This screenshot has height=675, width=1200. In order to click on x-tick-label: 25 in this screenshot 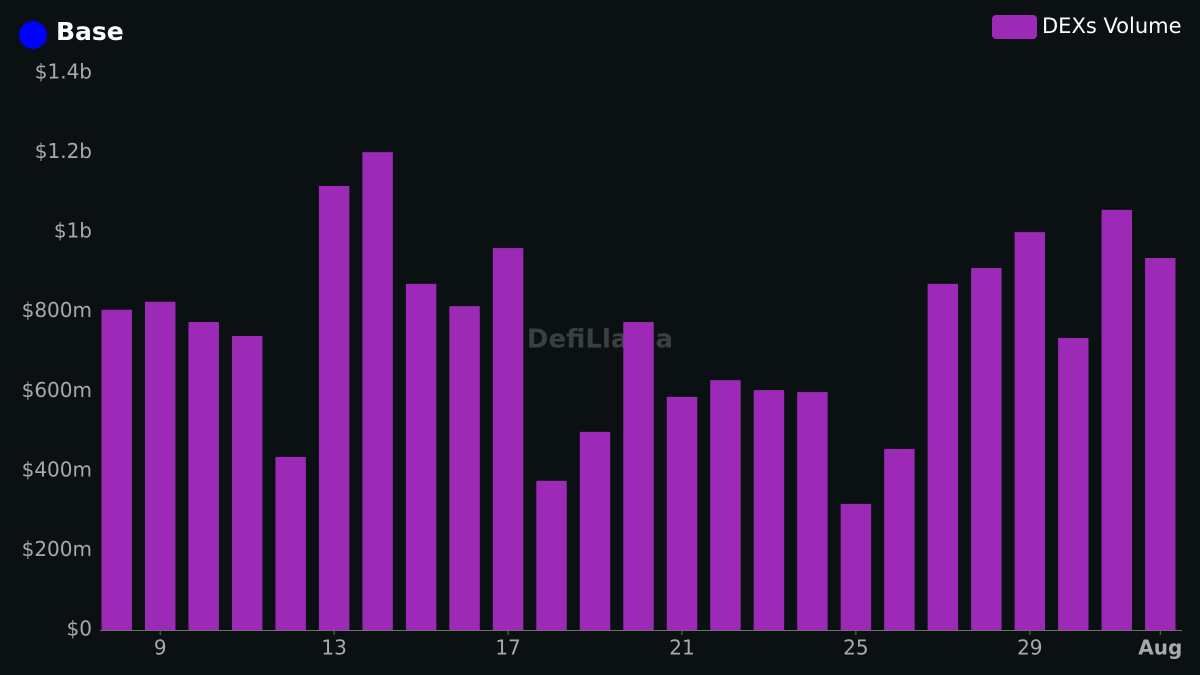, I will do `click(855, 648)`.